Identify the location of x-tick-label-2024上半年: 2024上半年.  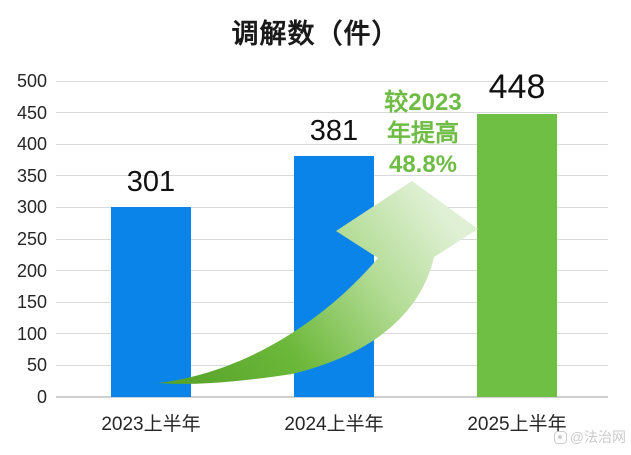
(334, 424).